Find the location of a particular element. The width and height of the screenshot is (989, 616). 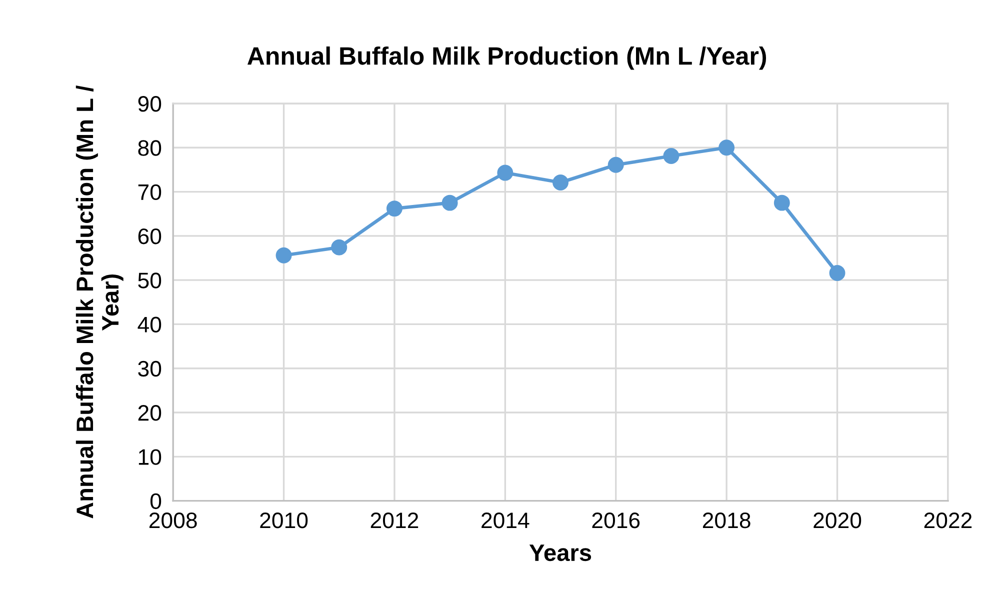

x-tick-label: 2012 is located at coordinates (394, 520).